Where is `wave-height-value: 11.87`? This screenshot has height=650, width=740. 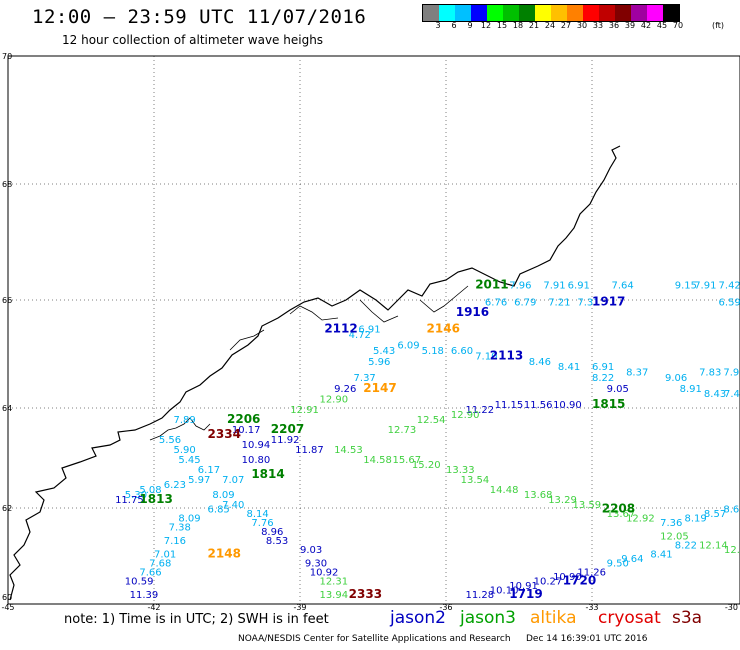
wave-height-value: 11.87 is located at coordinates (309, 450).